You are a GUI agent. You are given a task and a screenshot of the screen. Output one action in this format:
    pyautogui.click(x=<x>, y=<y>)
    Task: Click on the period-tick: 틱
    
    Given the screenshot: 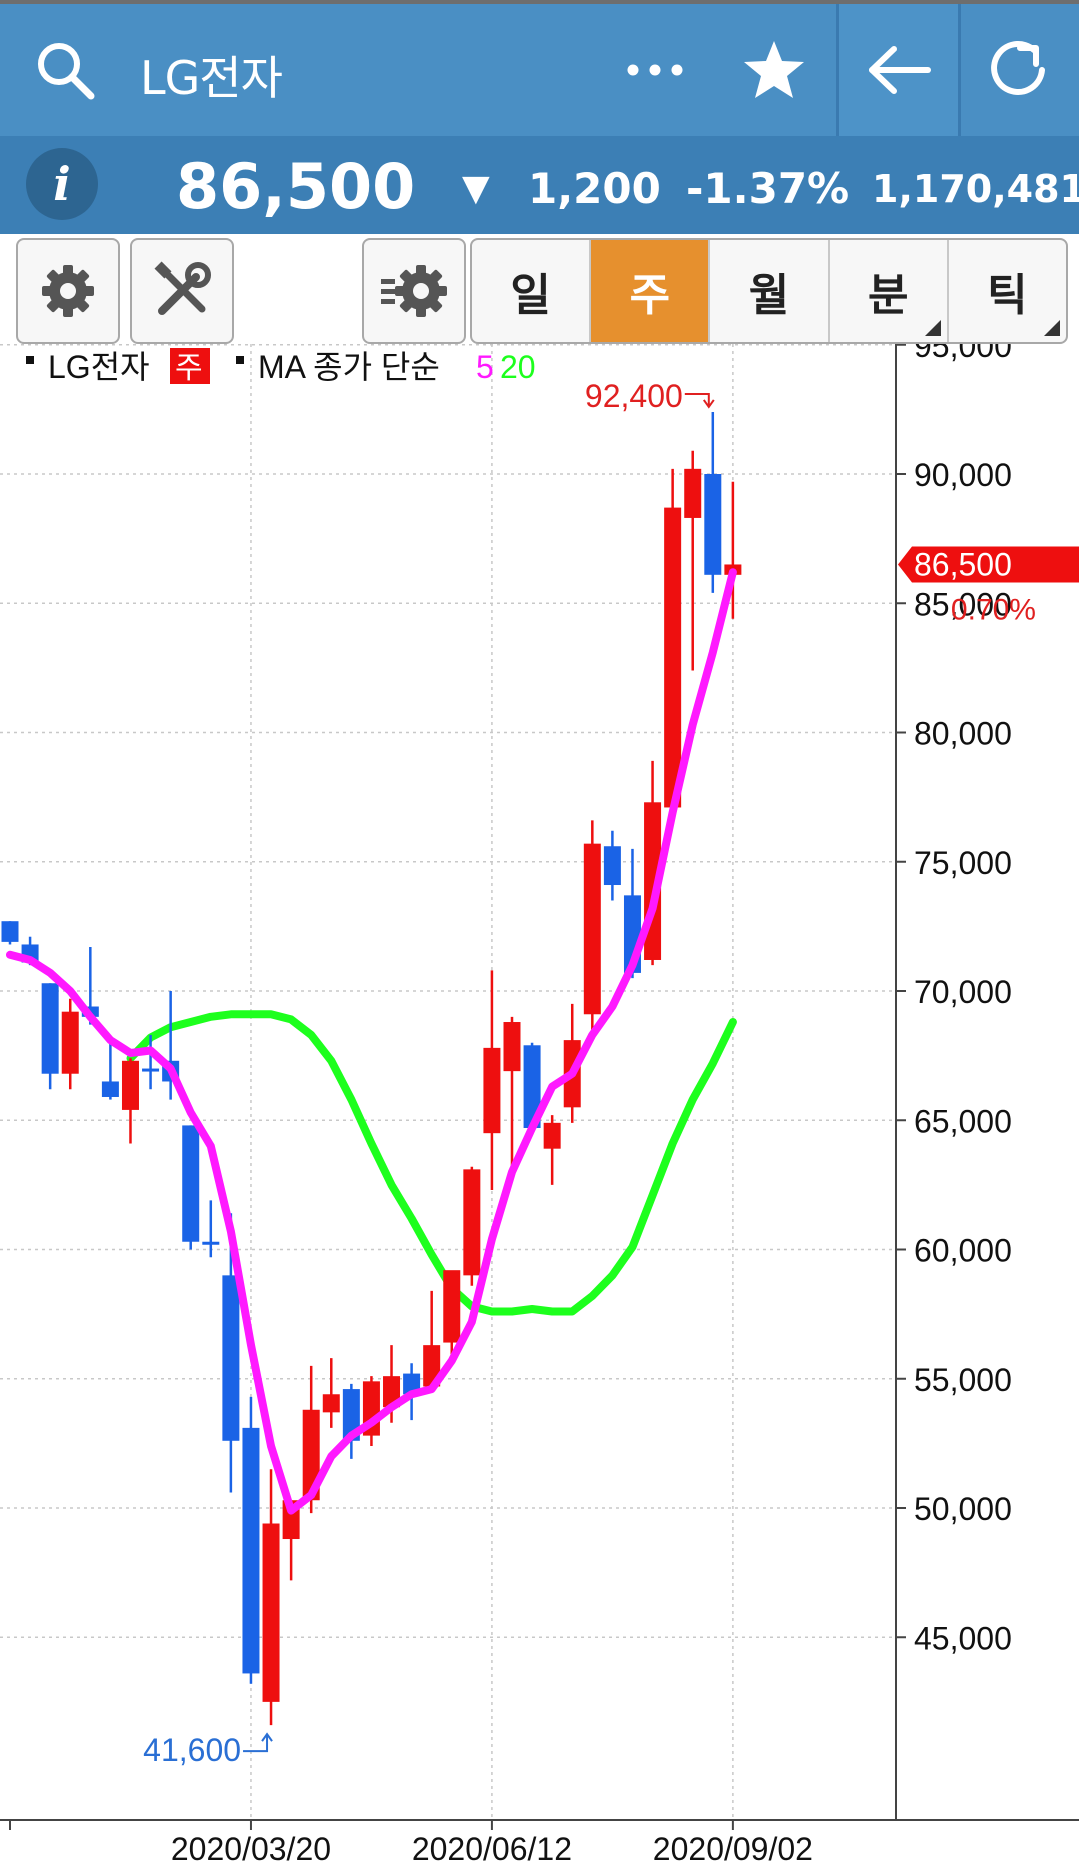 What is the action you would take?
    pyautogui.click(x=1006, y=291)
    